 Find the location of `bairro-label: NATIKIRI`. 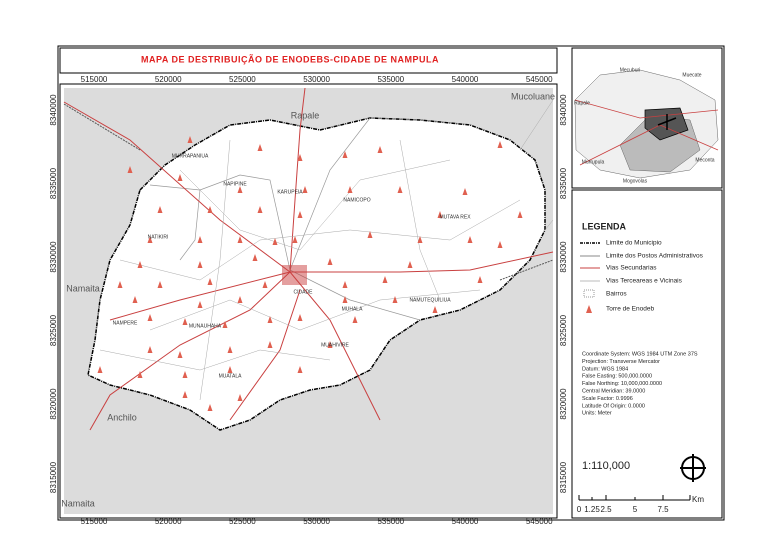

bairro-label: NATIKIRI is located at coordinates (158, 237).